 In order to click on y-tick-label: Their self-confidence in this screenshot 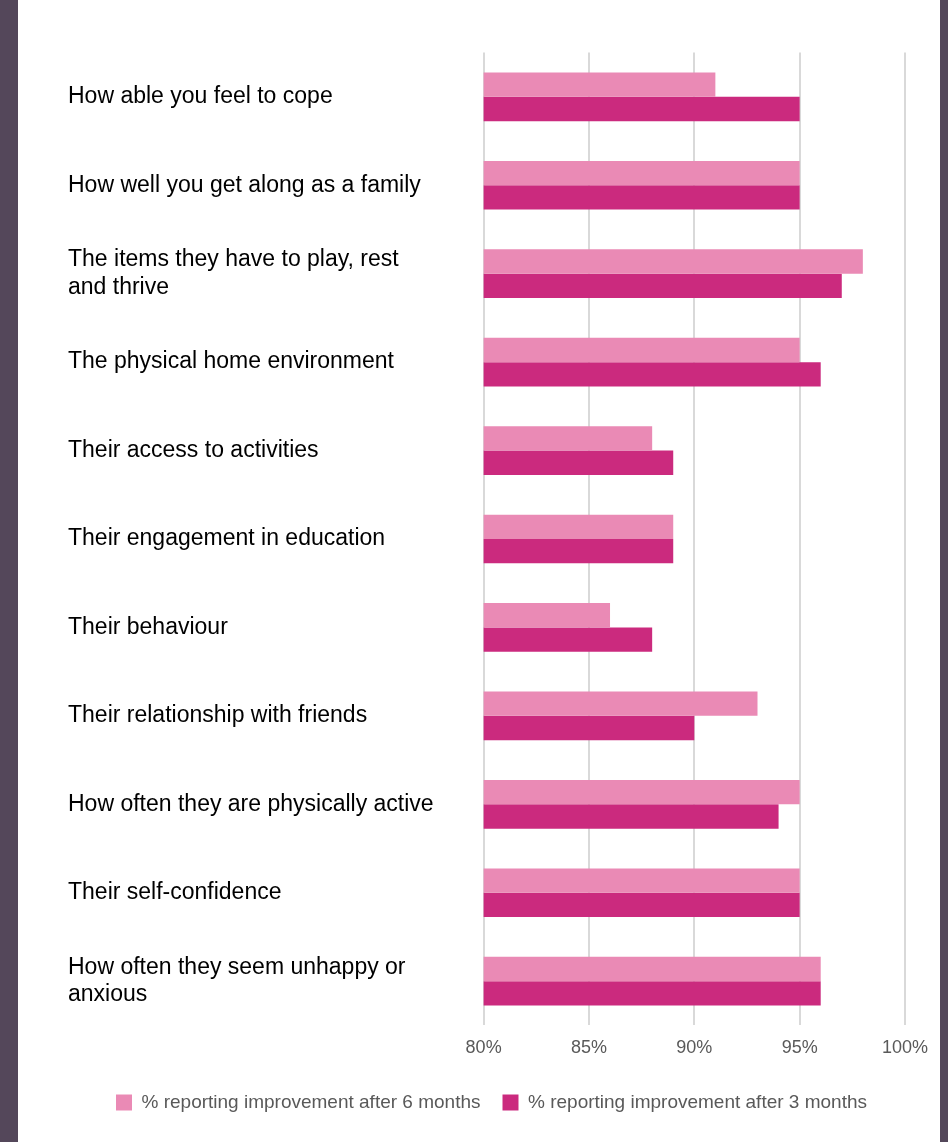, I will do `click(175, 891)`.